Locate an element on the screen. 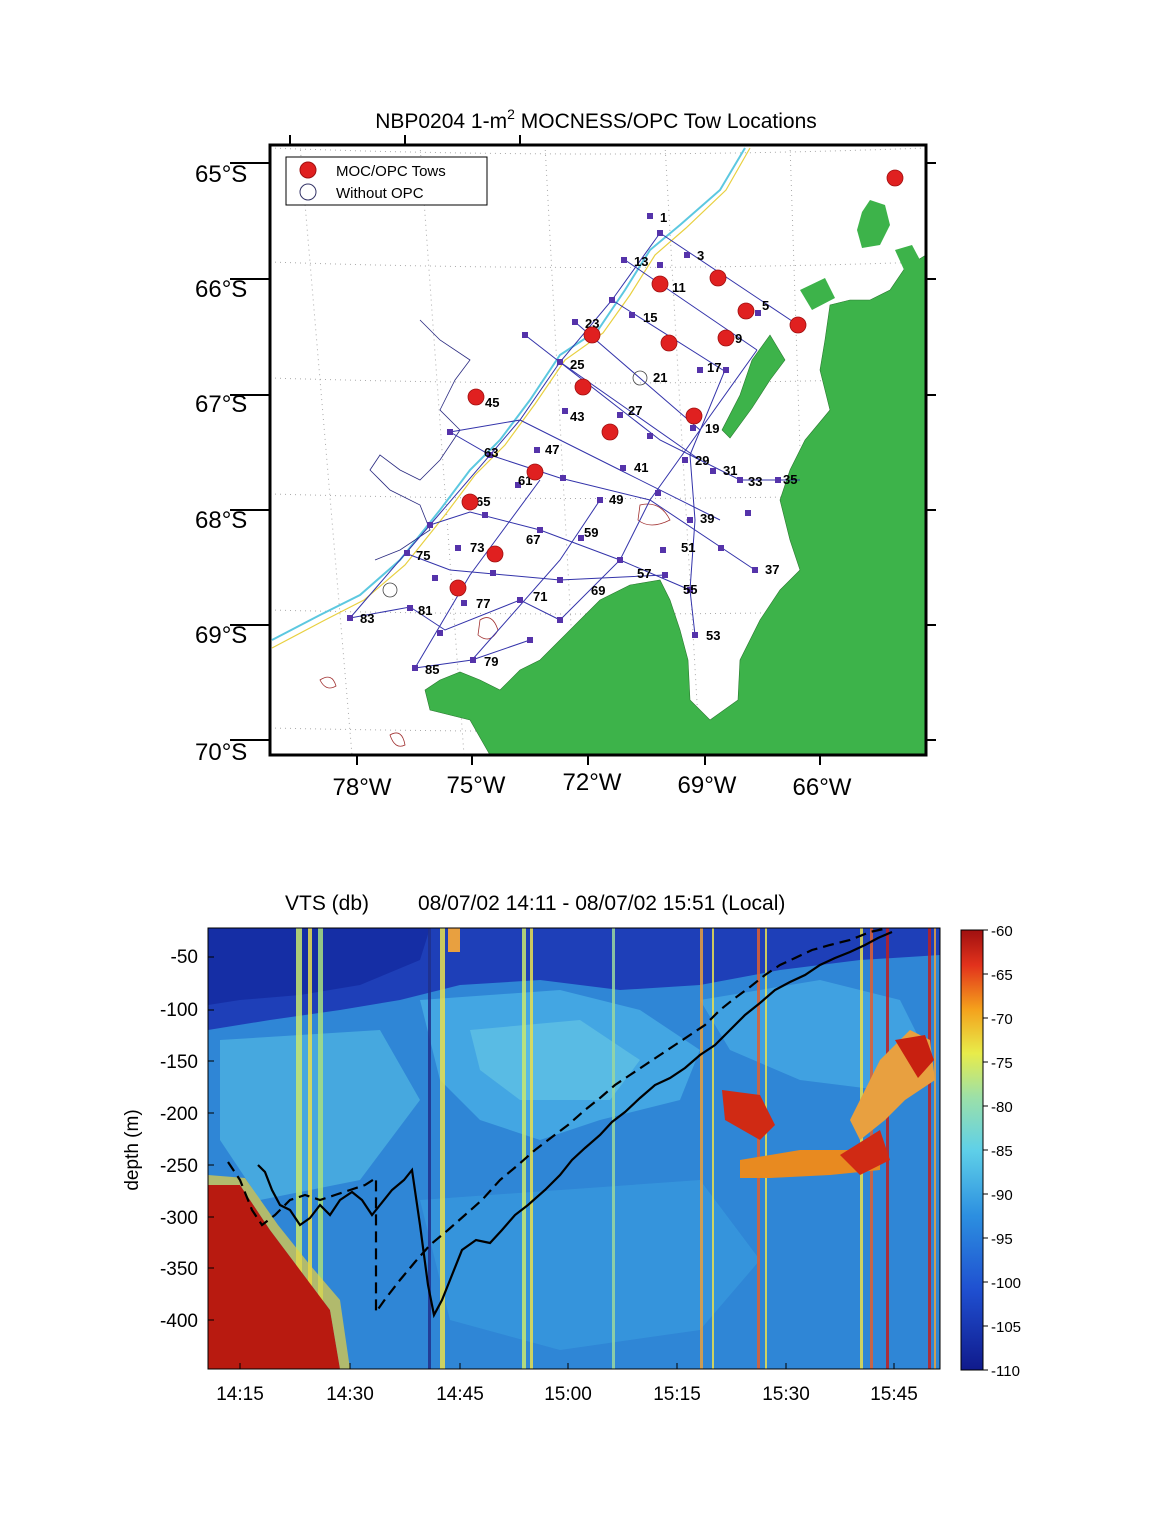 The image size is (1160, 1516). without-legend-marker is located at coordinates (308, 192).